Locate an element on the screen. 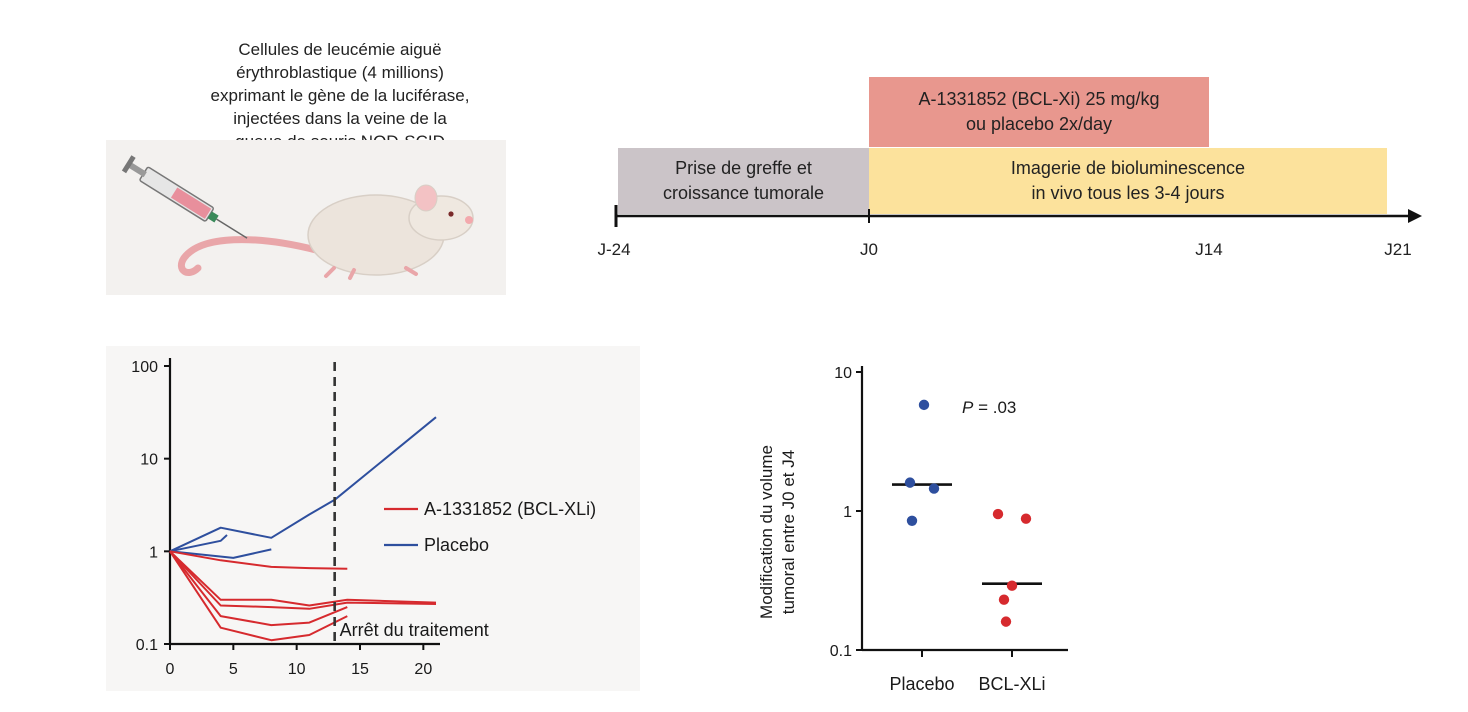 The height and width of the screenshot is (712, 1468). injection-line: érythroblastique (4 millions) is located at coordinates (340, 72).